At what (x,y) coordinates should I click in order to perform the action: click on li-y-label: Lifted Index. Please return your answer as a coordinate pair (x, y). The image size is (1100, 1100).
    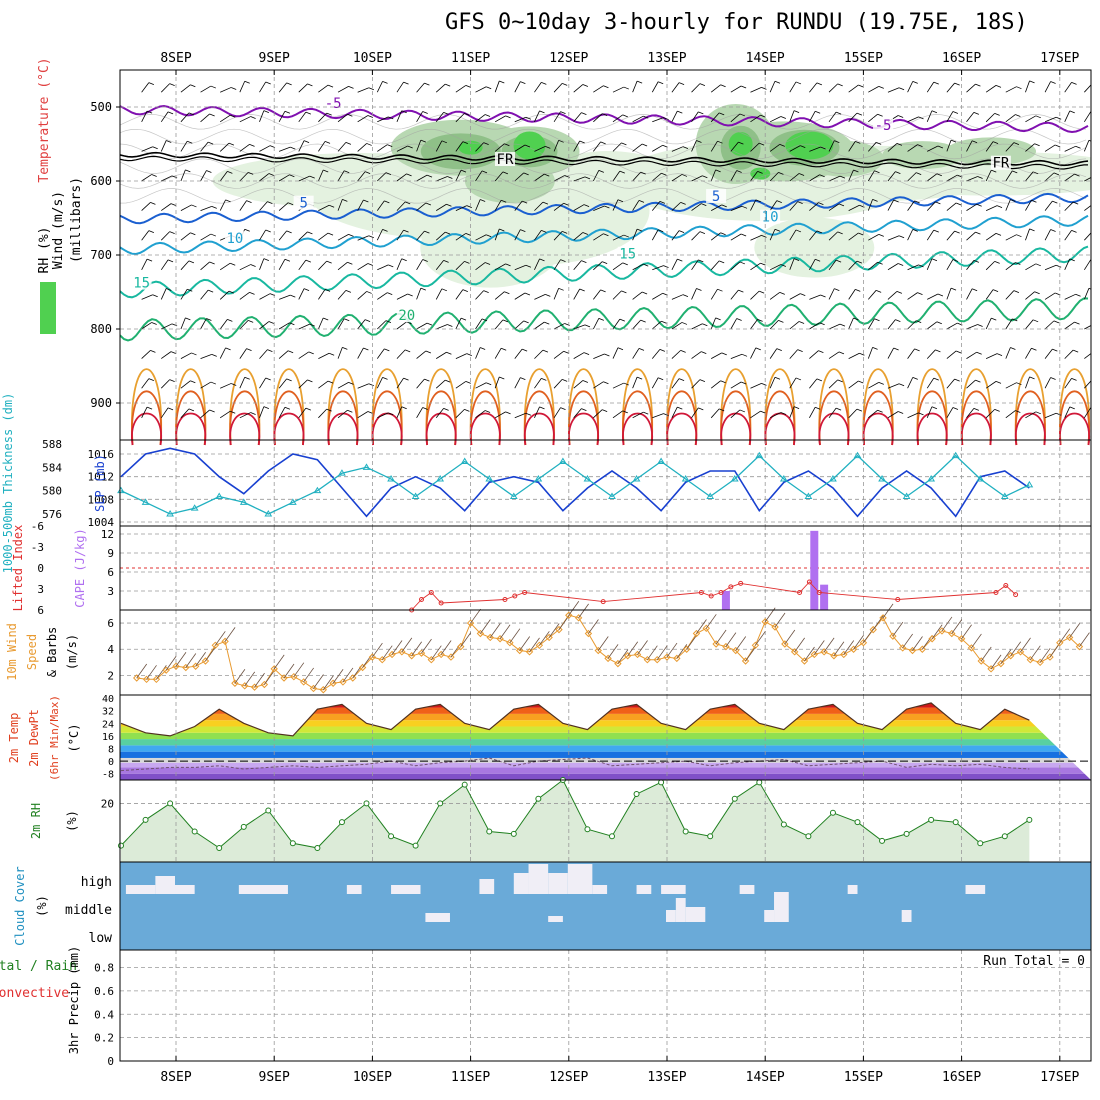
    Looking at the image, I should click on (18, 568).